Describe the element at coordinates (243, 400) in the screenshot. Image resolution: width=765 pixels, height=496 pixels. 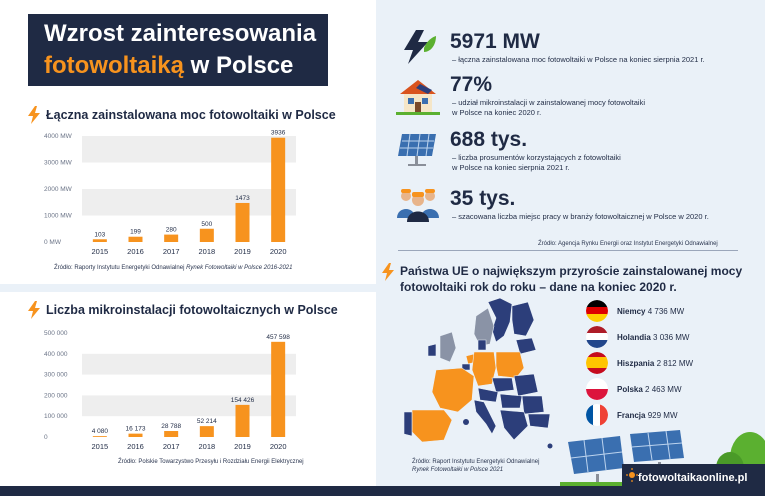
I see `bar-value-label: 154 426` at that location.